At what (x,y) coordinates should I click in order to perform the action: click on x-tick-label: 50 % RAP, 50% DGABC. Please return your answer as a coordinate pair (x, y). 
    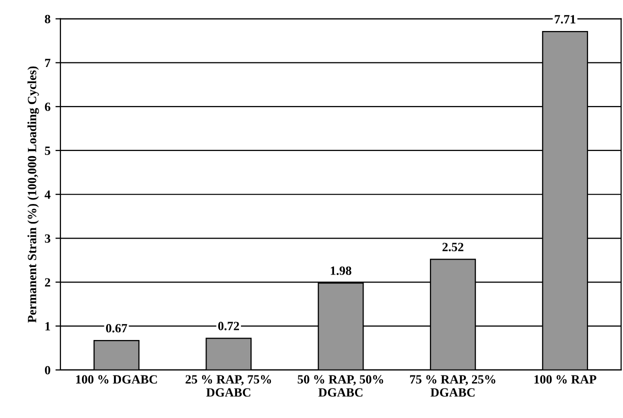
    Looking at the image, I should click on (341, 386).